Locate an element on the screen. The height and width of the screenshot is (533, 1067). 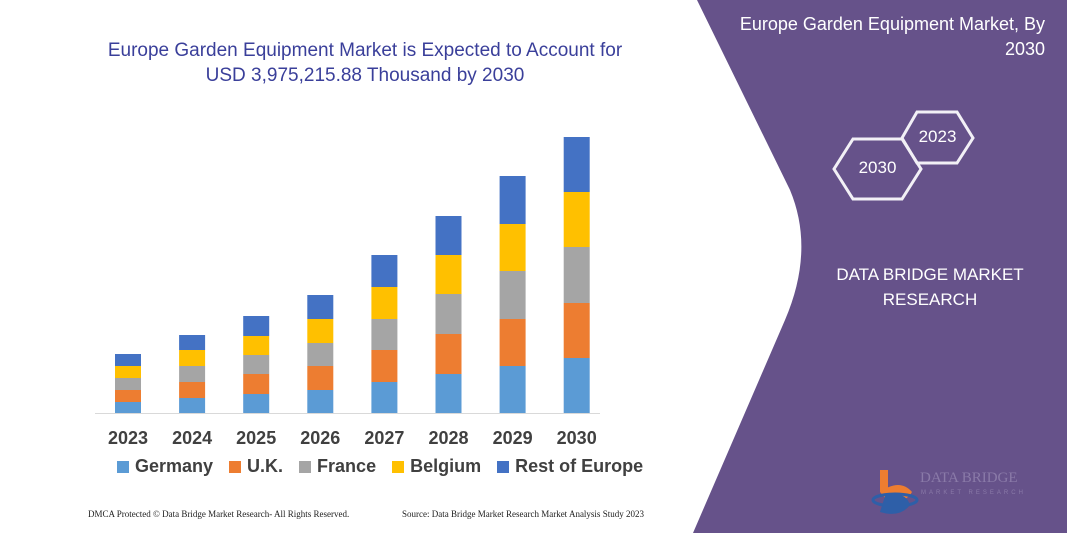
bar-segment-u-k--2023 is located at coordinates (128, 396).